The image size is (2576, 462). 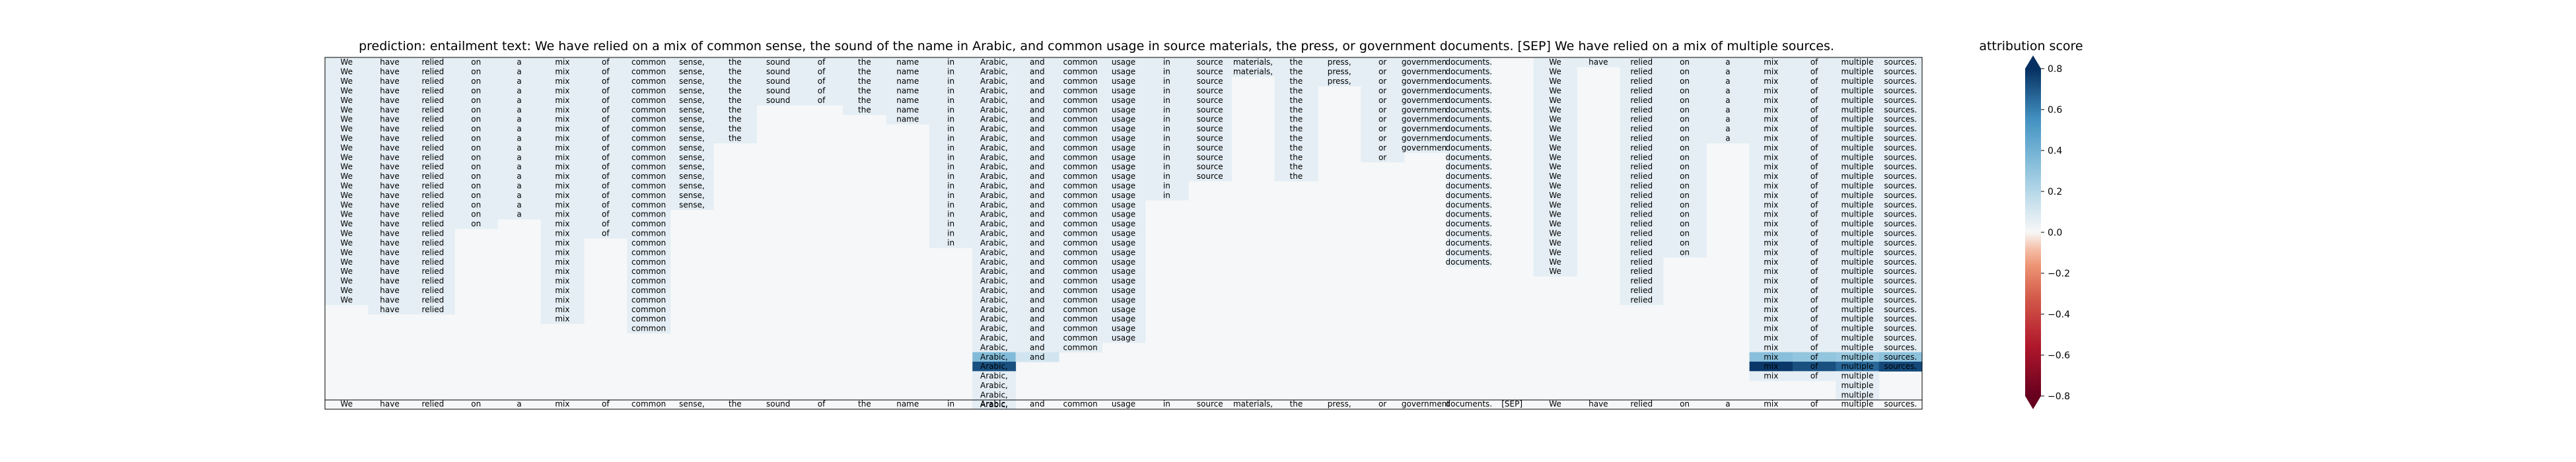 What do you see at coordinates (1210, 119) in the screenshot?
I see `cell-token-label: source` at bounding box center [1210, 119].